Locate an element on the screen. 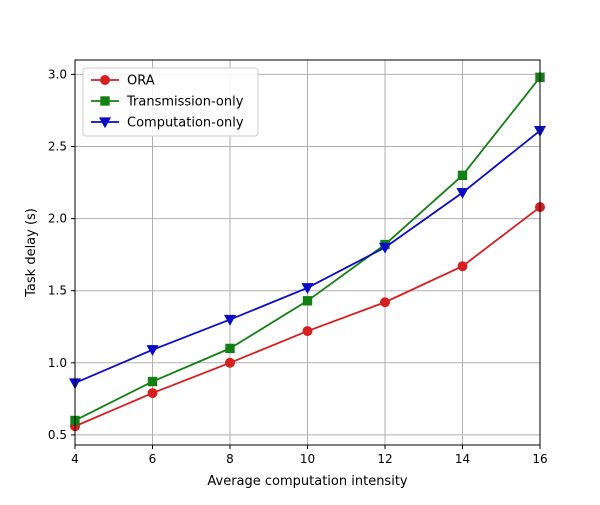  y-axis-label: Task delay (s) is located at coordinates (31, 253).